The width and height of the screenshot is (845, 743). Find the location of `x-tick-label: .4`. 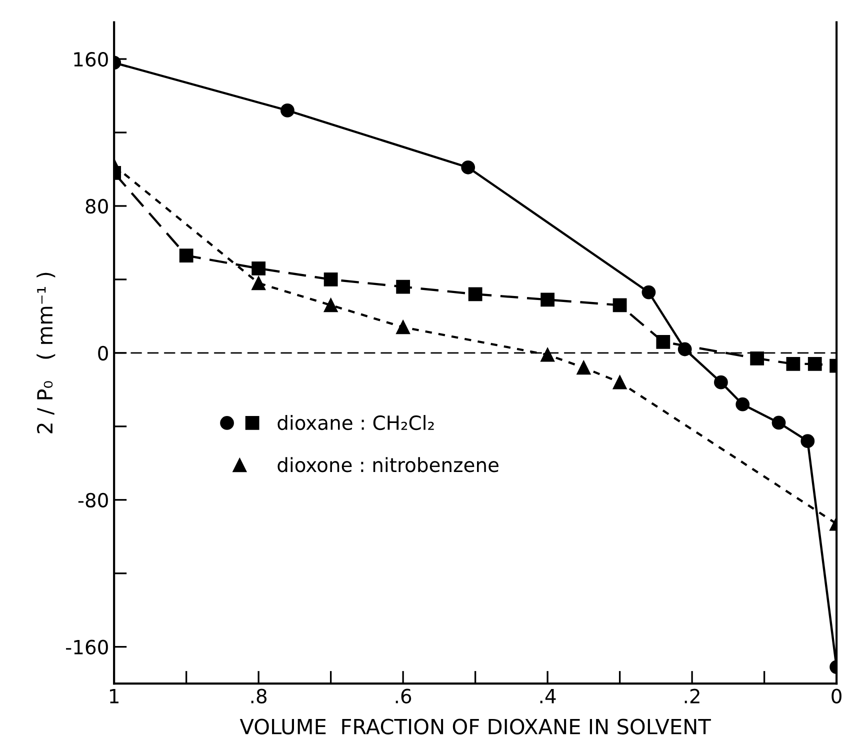

x-tick-label: .4 is located at coordinates (548, 696).